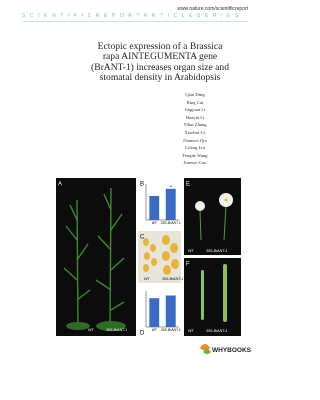 Image resolution: width=320 pixels, height=400 pixels. Describe the element at coordinates (195, 102) in the screenshot. I see `author: Bing Cui` at that location.